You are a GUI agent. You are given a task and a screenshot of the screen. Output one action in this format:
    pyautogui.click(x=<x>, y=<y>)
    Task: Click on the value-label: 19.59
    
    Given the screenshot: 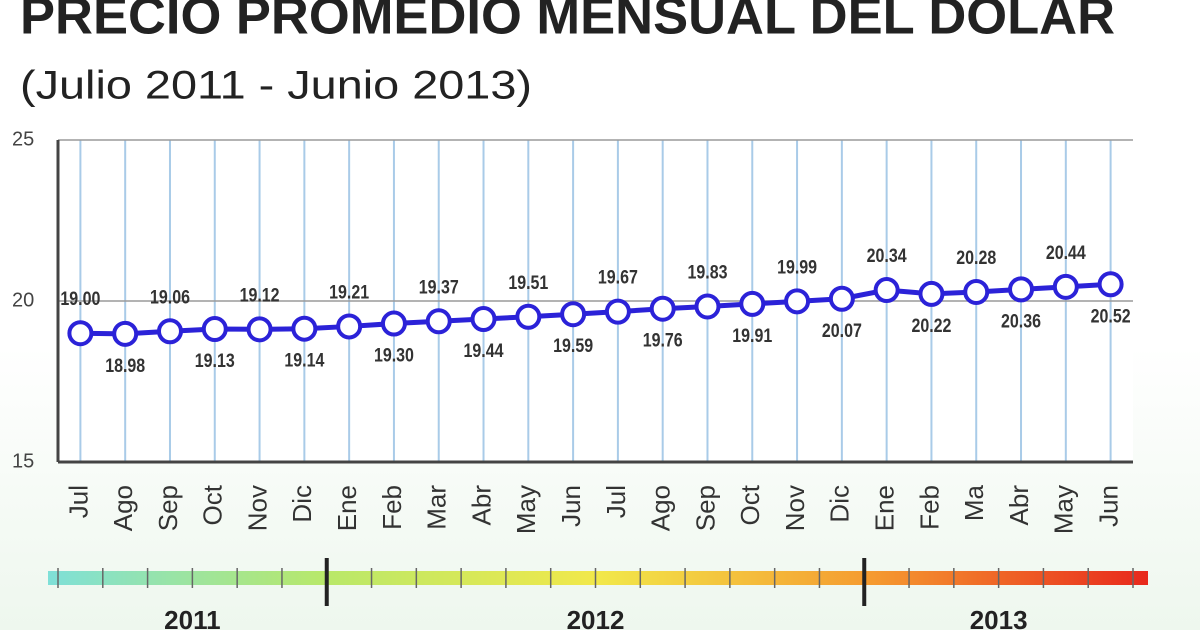 What is the action you would take?
    pyautogui.click(x=573, y=346)
    